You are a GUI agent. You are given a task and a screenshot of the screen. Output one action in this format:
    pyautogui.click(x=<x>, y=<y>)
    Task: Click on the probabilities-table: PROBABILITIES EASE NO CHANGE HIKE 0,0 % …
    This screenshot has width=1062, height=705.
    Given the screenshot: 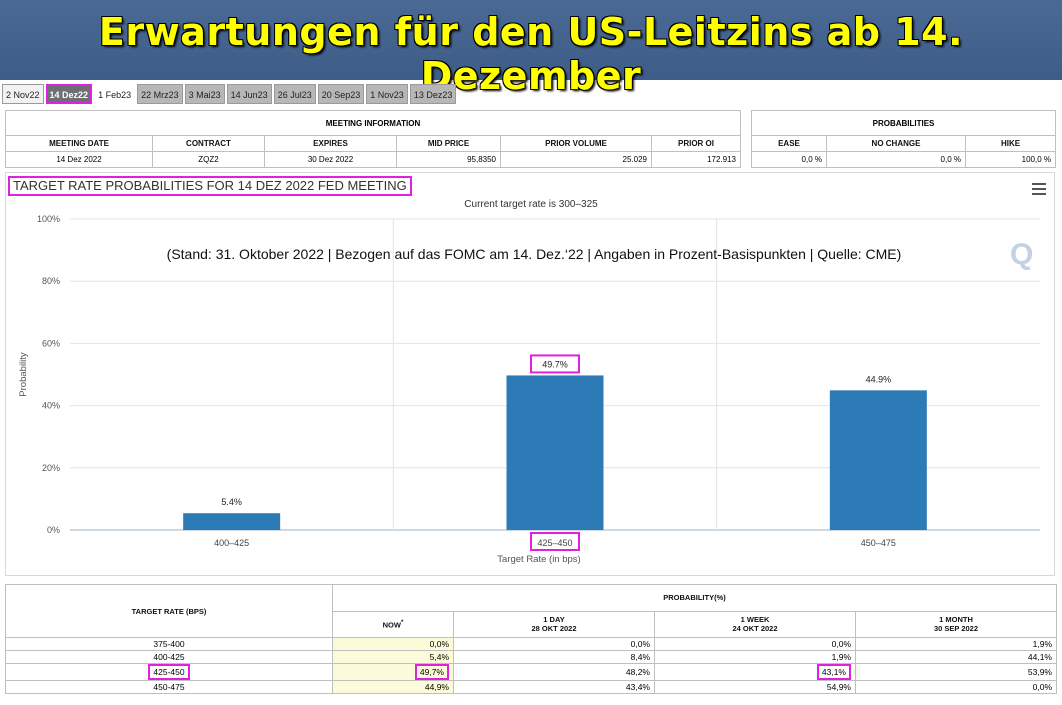 What is the action you would take?
    pyautogui.click(x=903, y=139)
    